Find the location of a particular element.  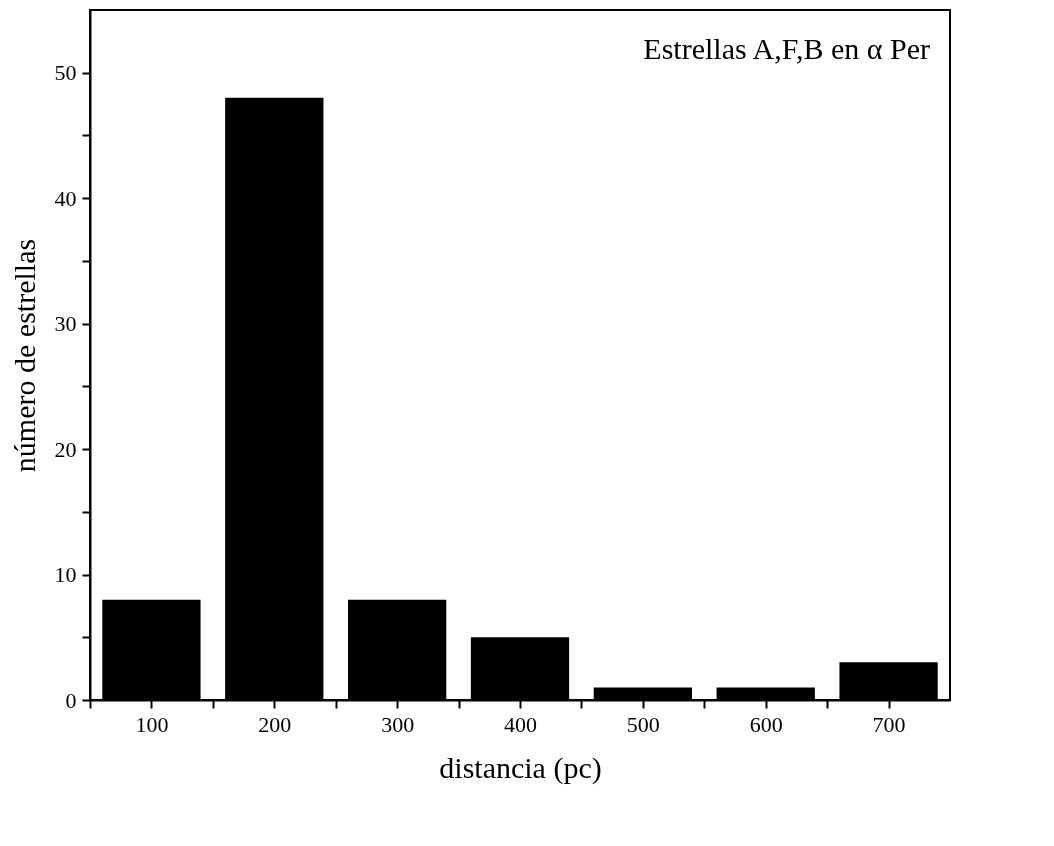

y-tick-label: 10 is located at coordinates (65, 575).